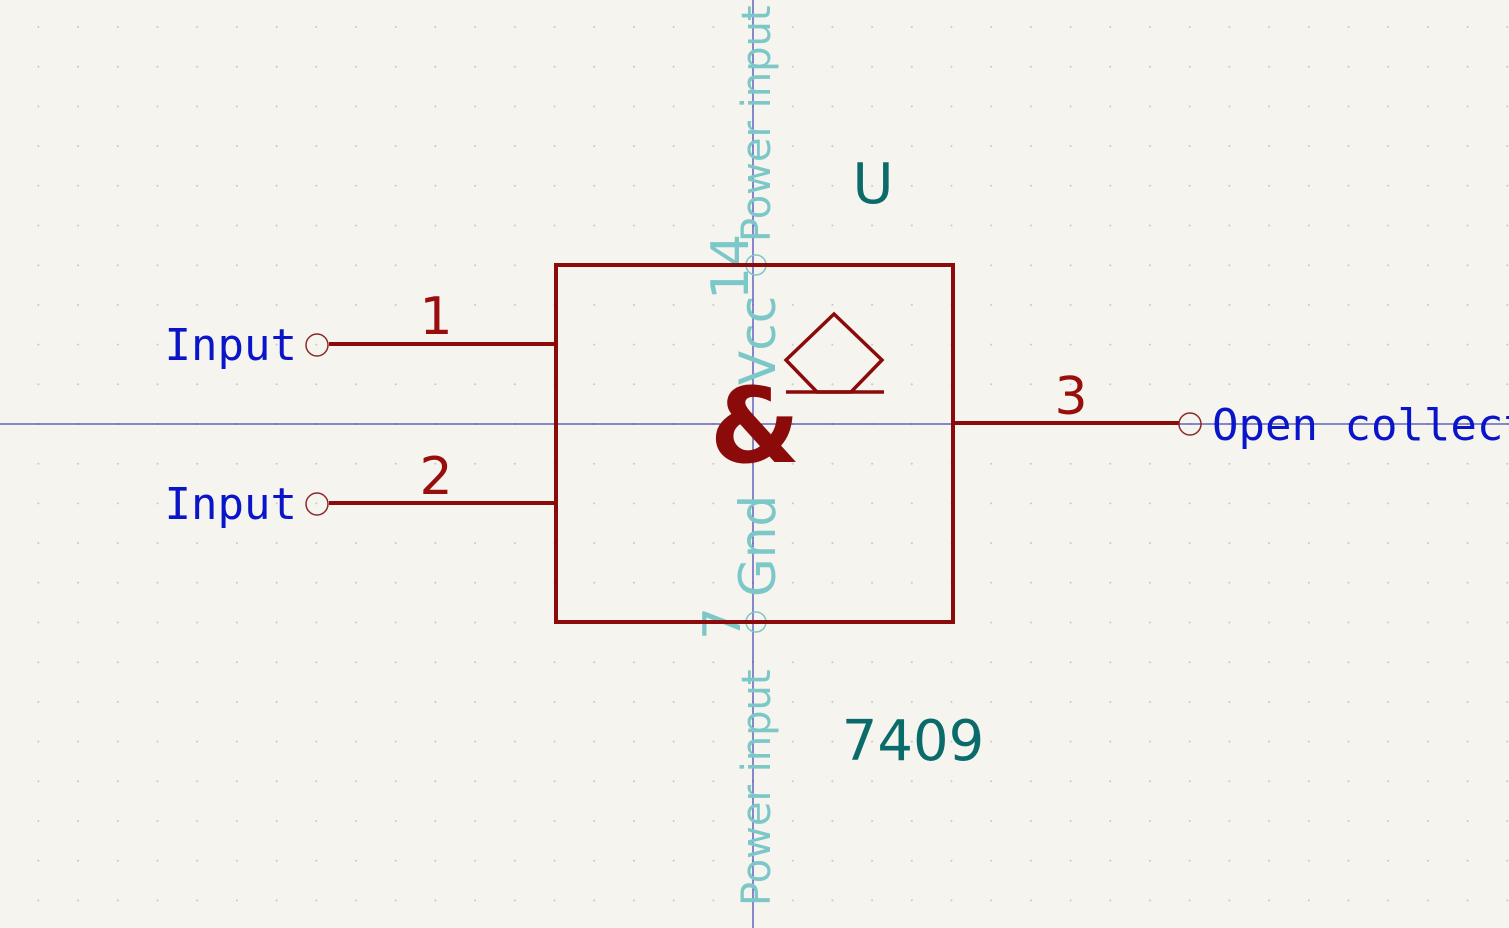 This screenshot has height=928, width=1509. I want to click on open-collector-icon, so click(834, 352).